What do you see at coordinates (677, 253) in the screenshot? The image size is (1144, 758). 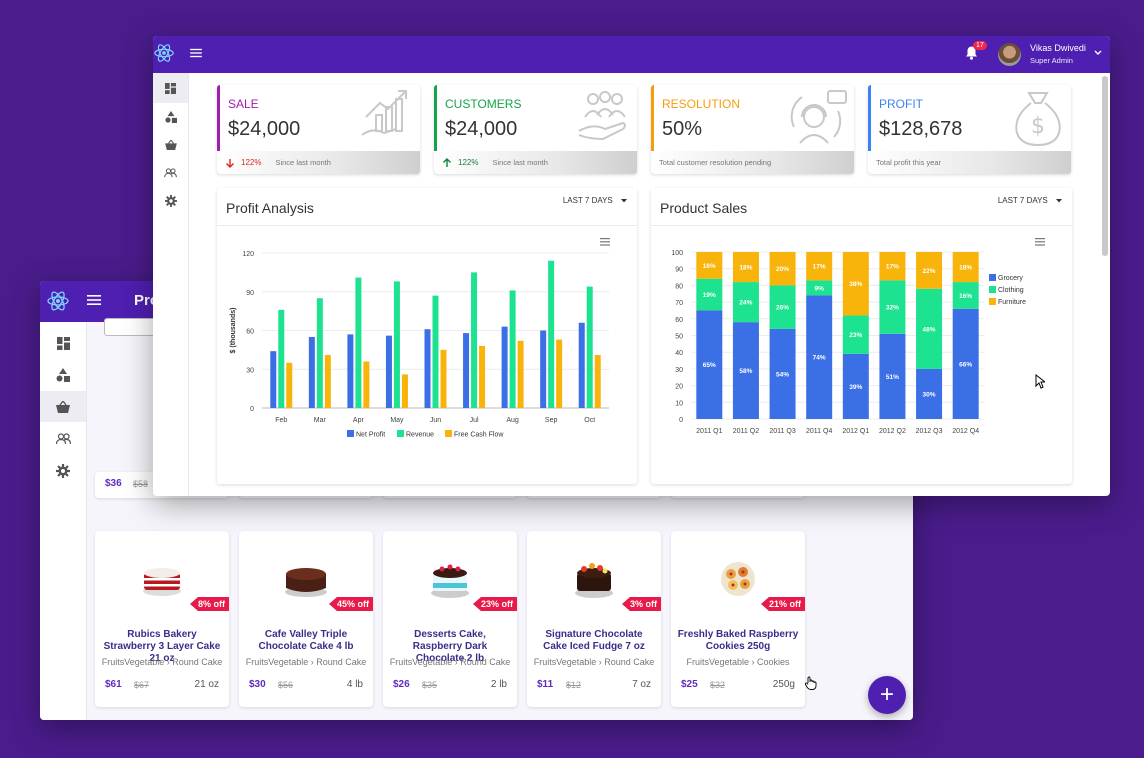 I see `y-tick-label: 100` at bounding box center [677, 253].